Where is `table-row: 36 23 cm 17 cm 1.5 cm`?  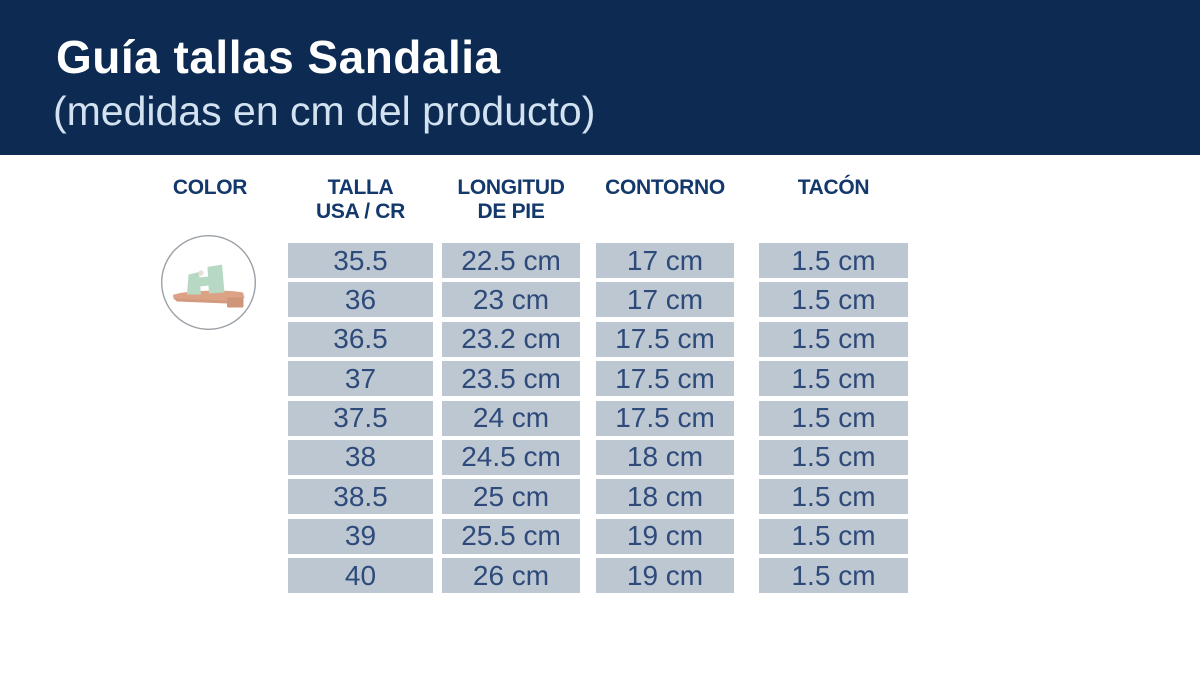 table-row: 36 23 cm 17 cm 1.5 cm is located at coordinates (598, 300).